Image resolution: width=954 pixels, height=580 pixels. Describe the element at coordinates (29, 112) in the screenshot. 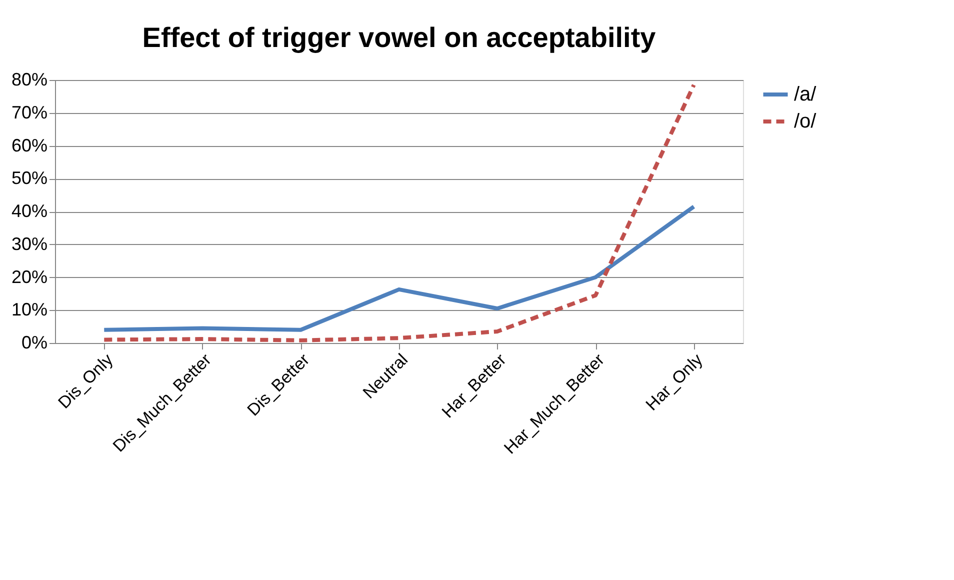

I see `y-tick-label: 70%` at that location.